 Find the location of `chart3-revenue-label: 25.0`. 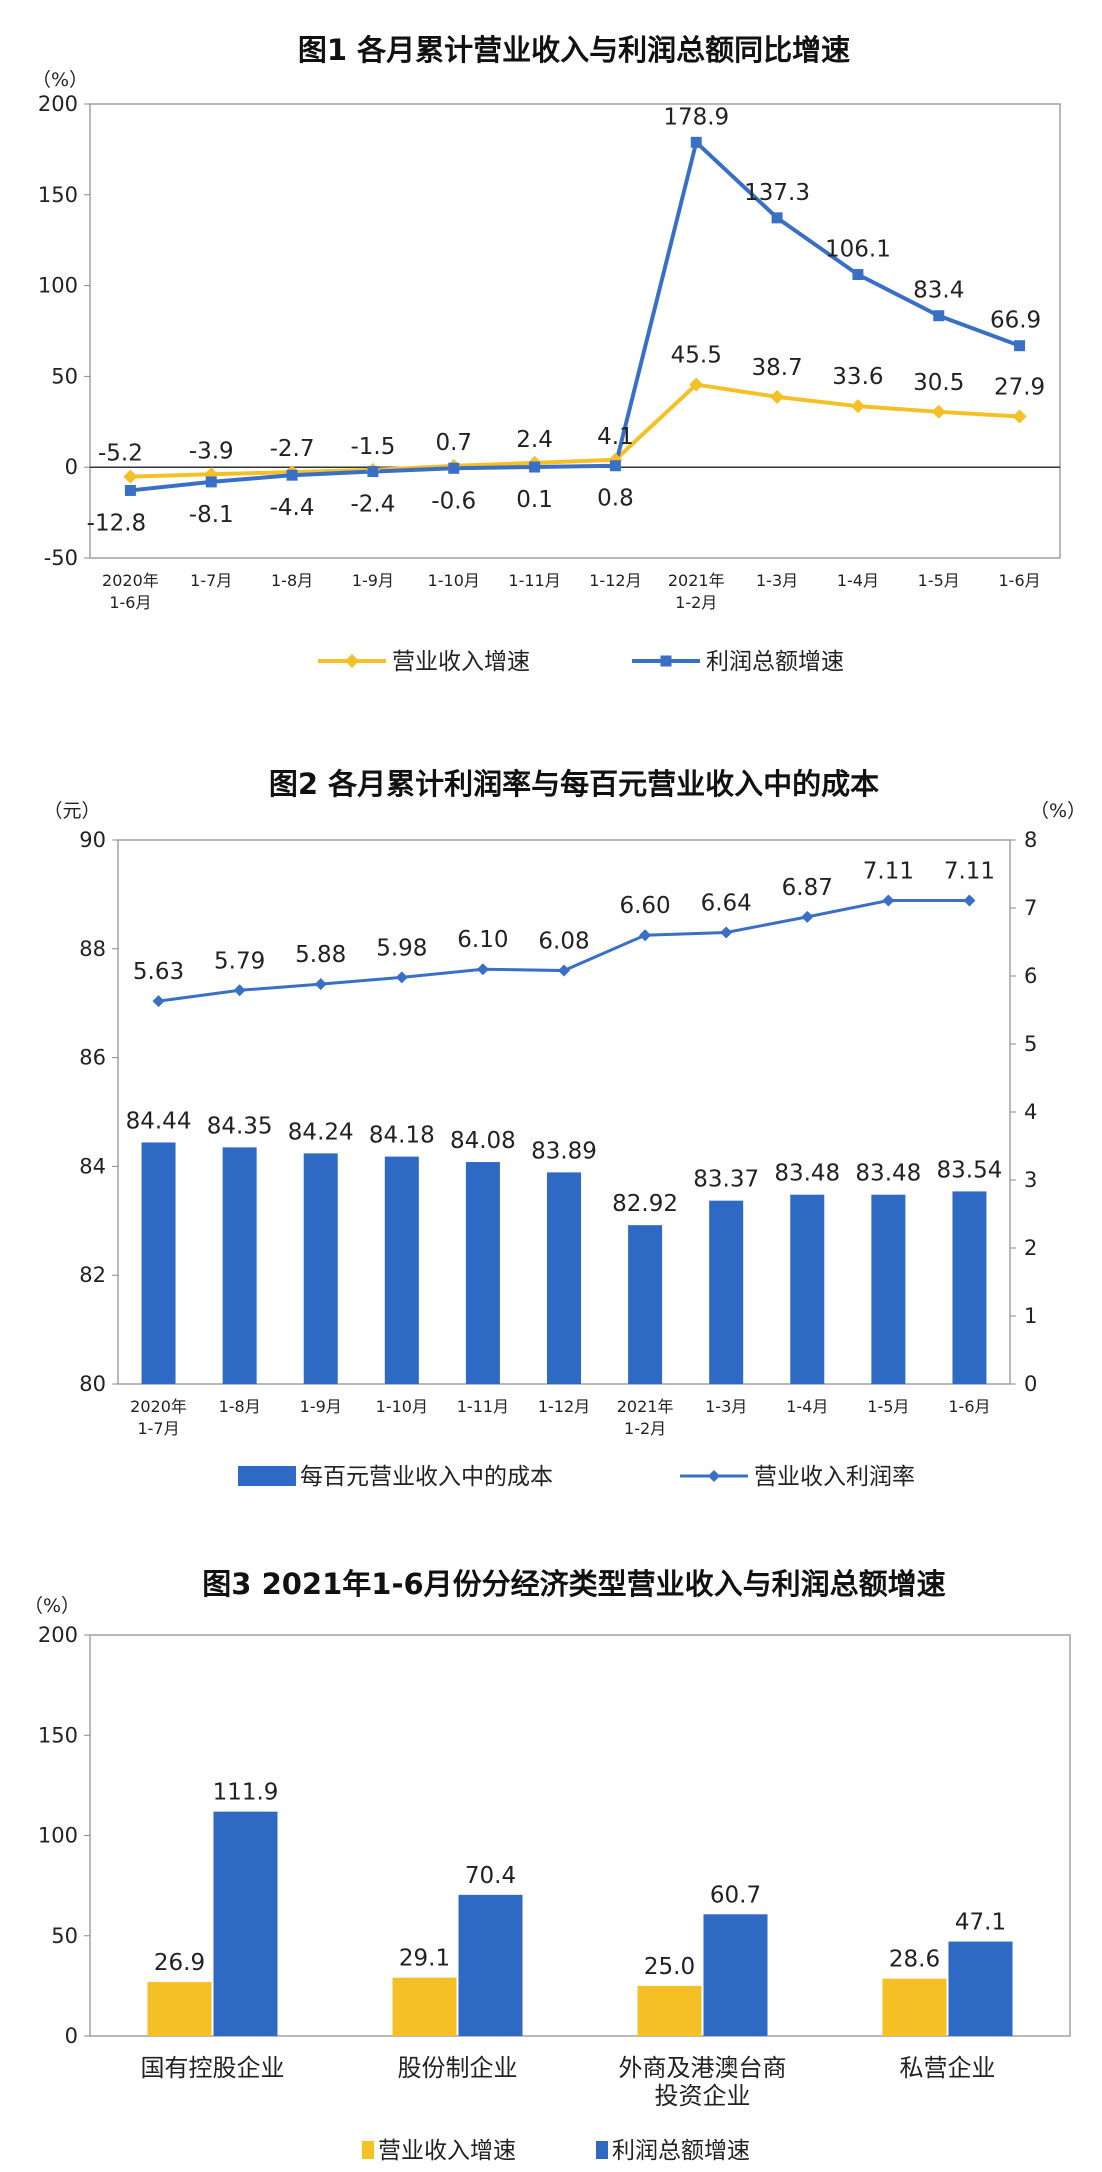

chart3-revenue-label: 25.0 is located at coordinates (669, 1967).